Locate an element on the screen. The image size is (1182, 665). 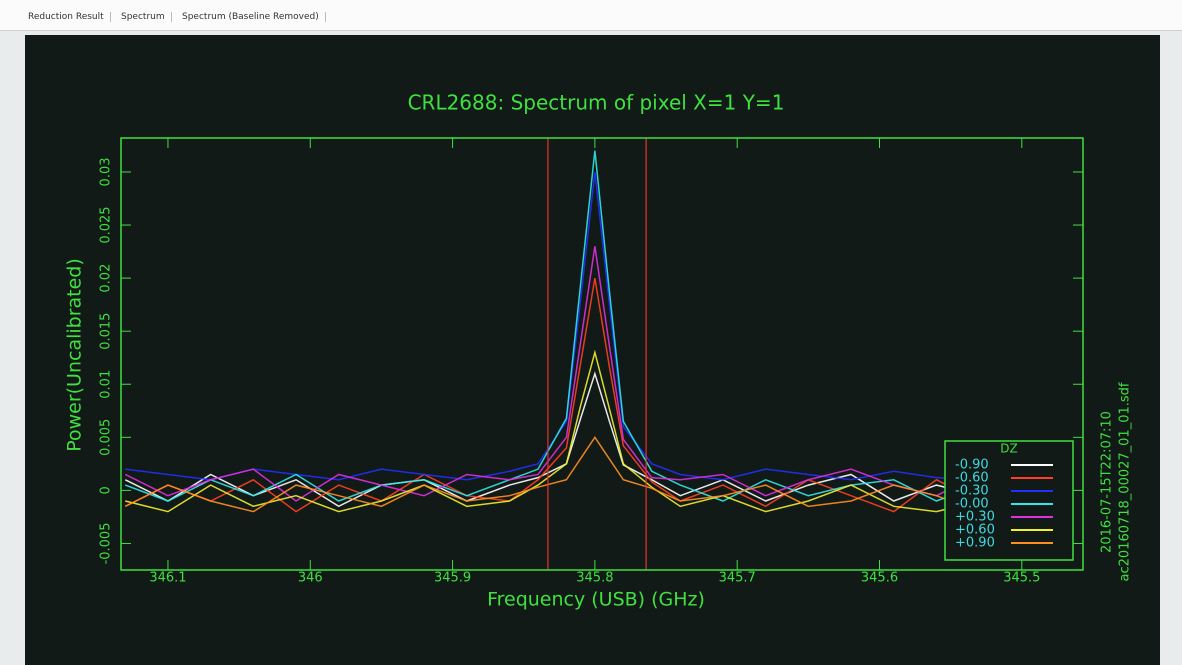
x-tick-label: 345.7 is located at coordinates (737, 578).